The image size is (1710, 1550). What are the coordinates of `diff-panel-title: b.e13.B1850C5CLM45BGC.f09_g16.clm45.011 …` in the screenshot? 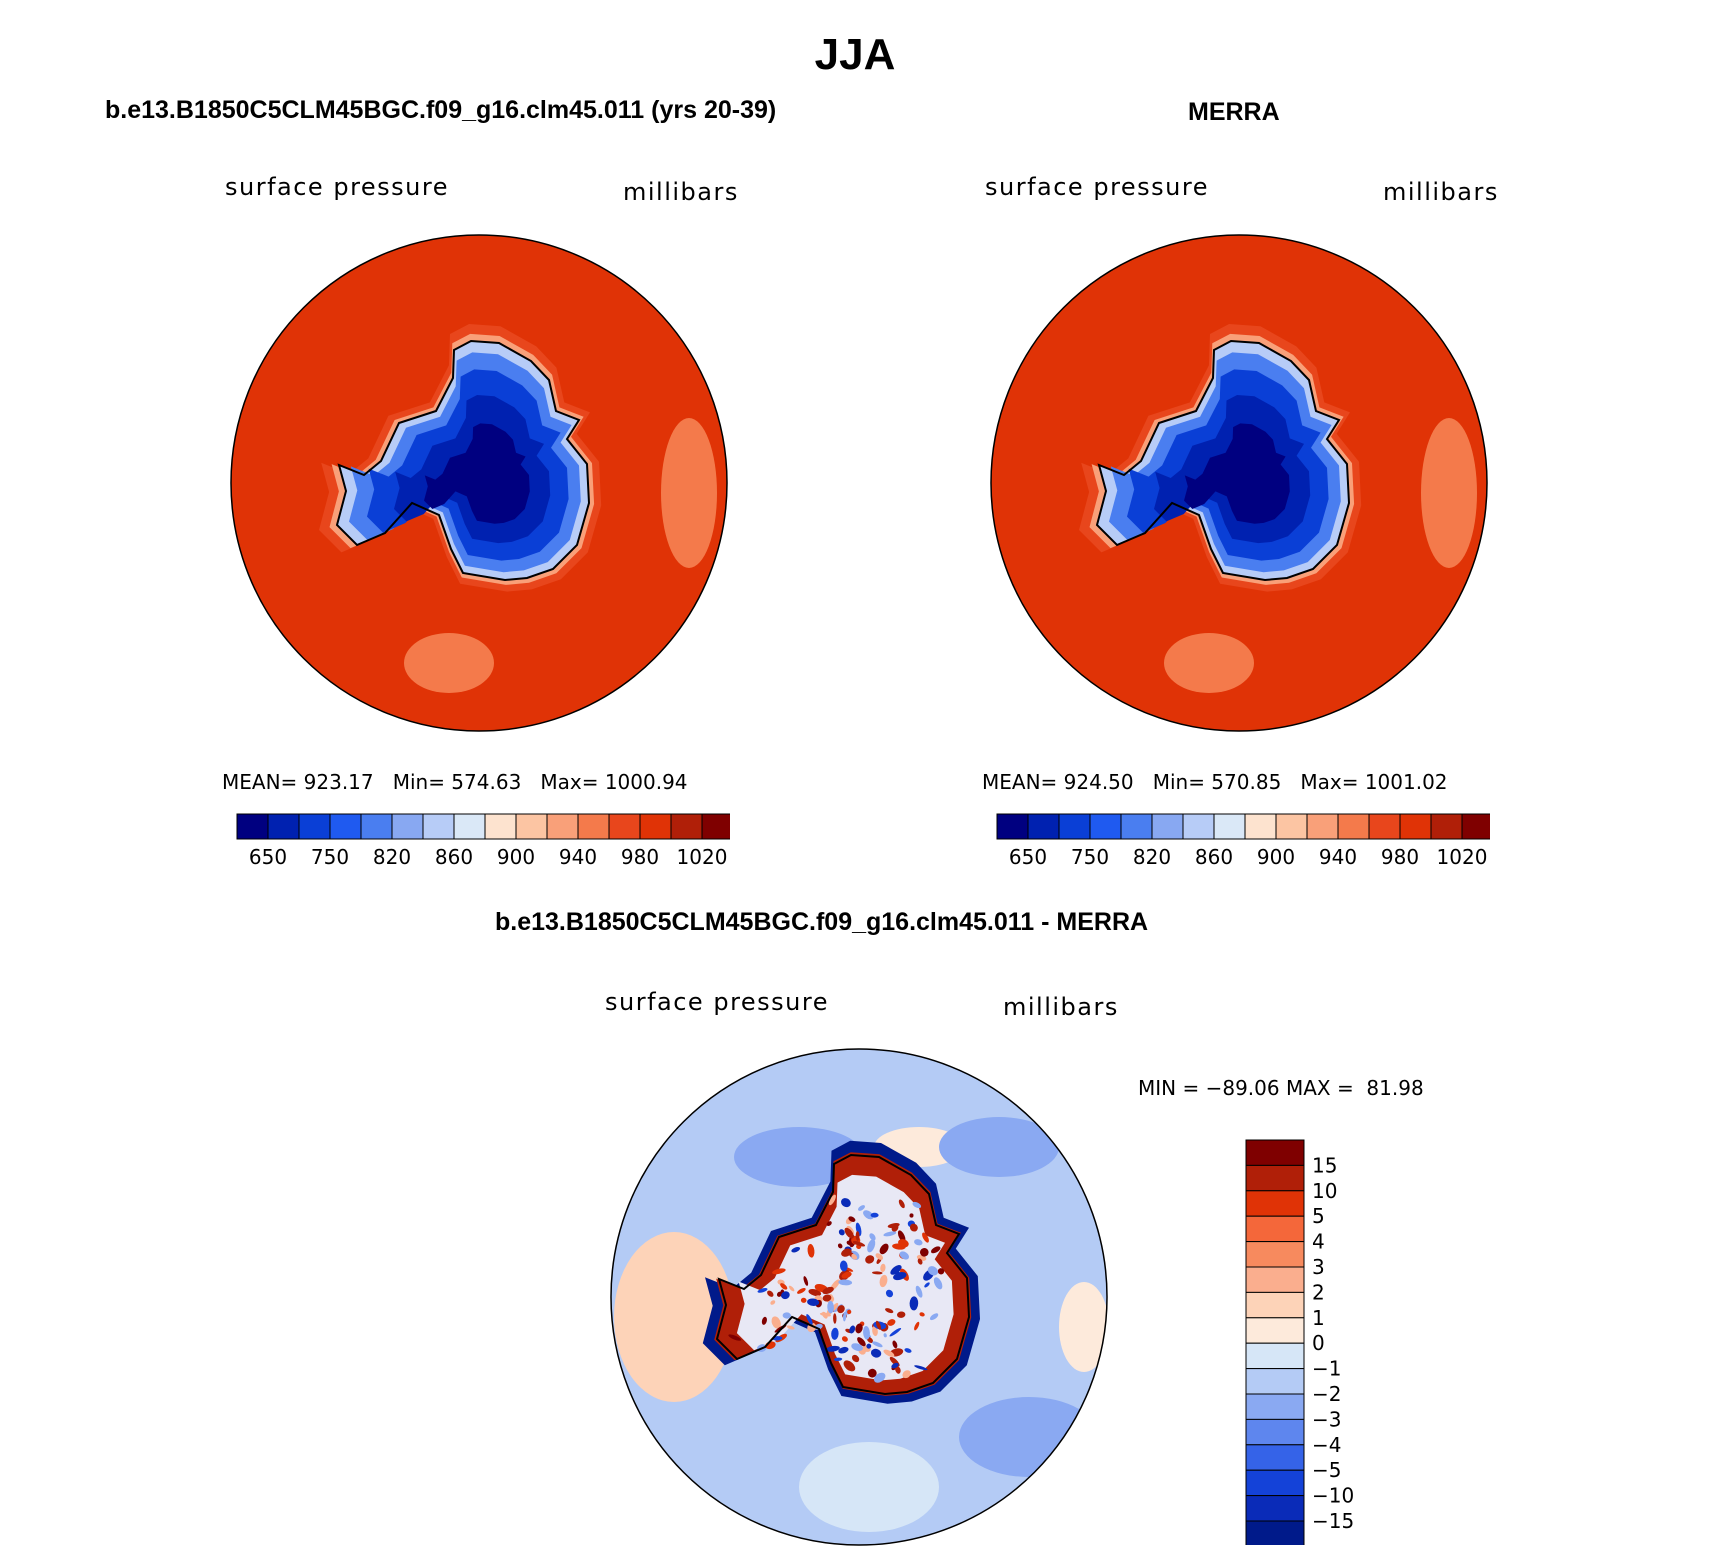 It's located at (822, 922).